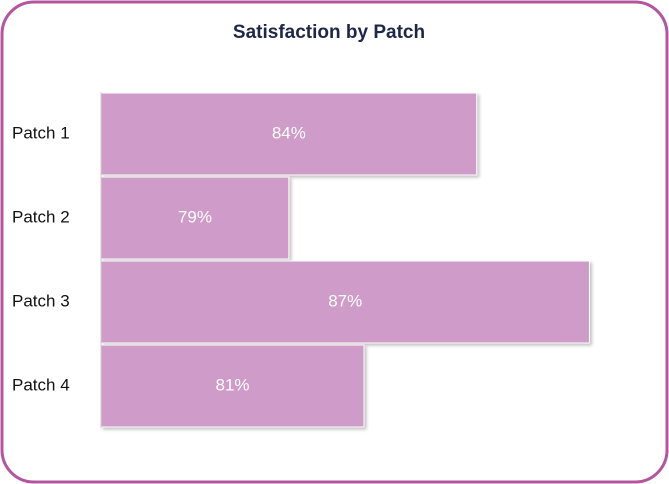 This screenshot has height=484, width=669. I want to click on y-tick-label: Patch 2, so click(41, 216).